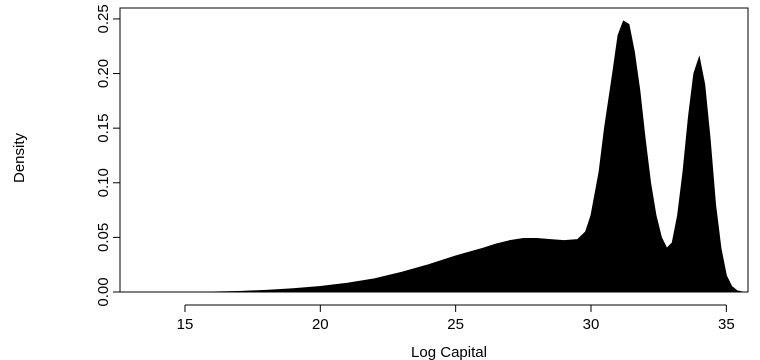  Describe the element at coordinates (103, 128) in the screenshot. I see `y-tick-label: 0.15` at that location.